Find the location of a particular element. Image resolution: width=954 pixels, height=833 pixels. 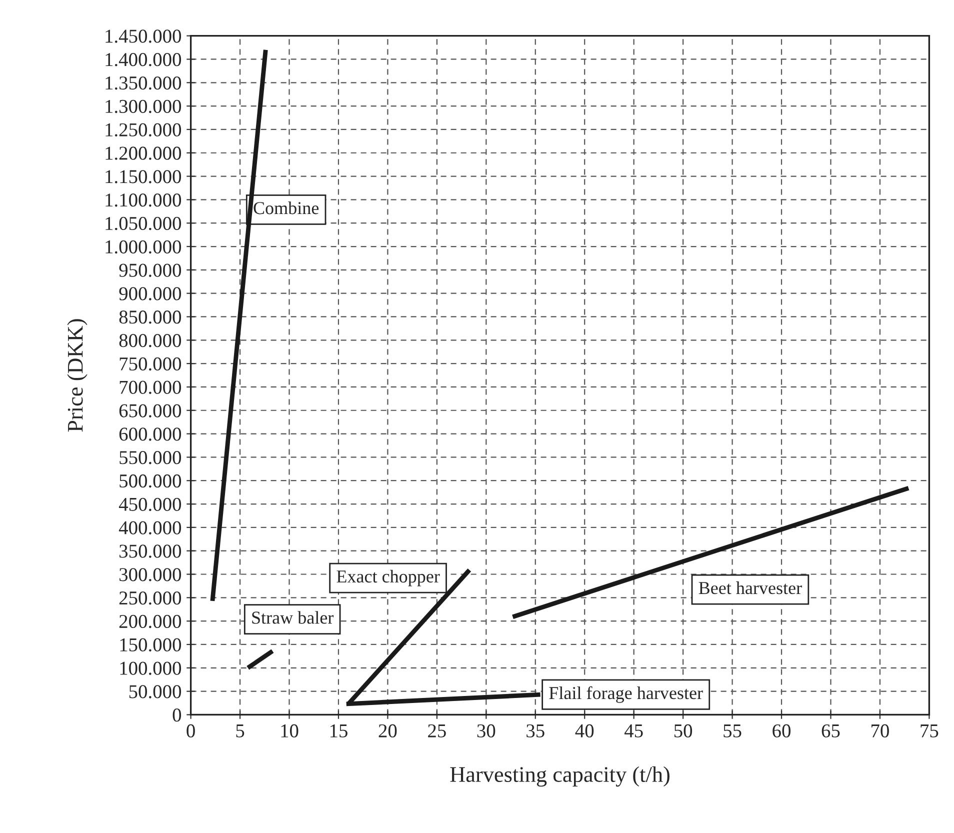

y-tick-label: 750.000 is located at coordinates (151, 364).